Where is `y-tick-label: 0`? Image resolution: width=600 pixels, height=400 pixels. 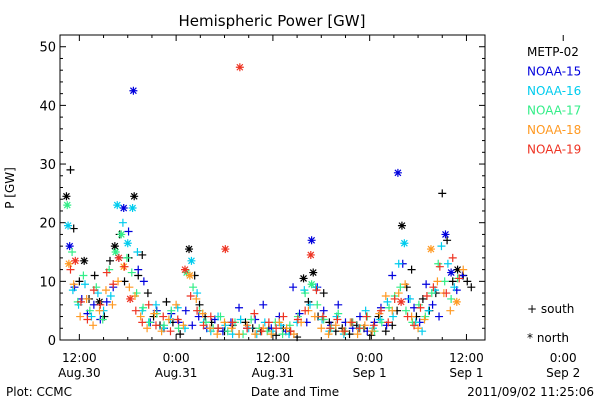 y-tick-label: 0 is located at coordinates (52, 341).